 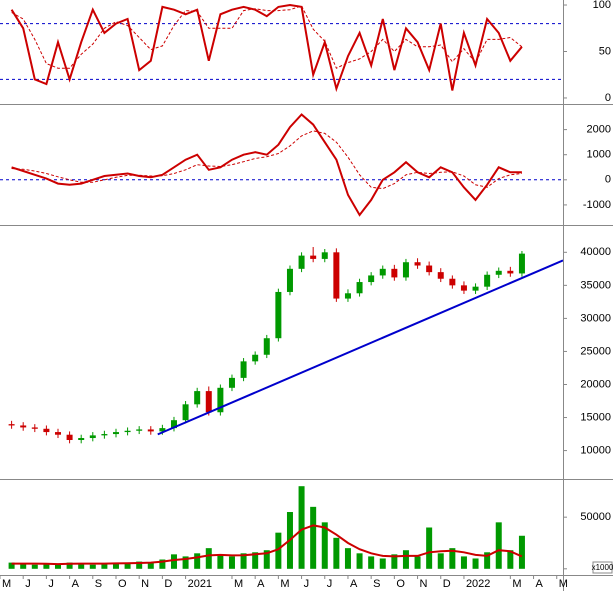 I want to click on y-tick-label: 25000, so click(x=595, y=351).